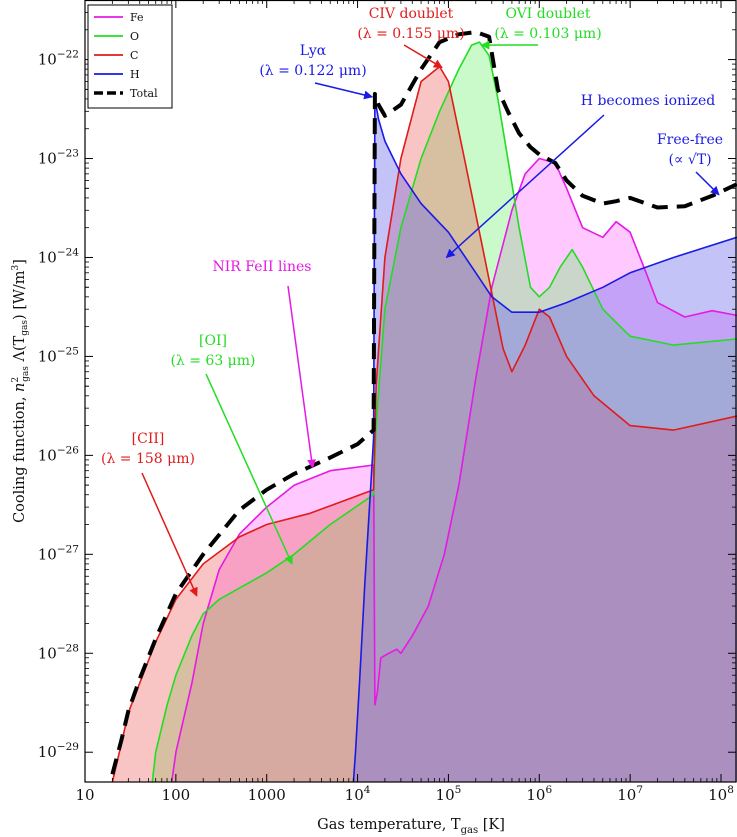  Describe the element at coordinates (707, 183) in the screenshot. I see `annotation-free-free-arrow` at that location.